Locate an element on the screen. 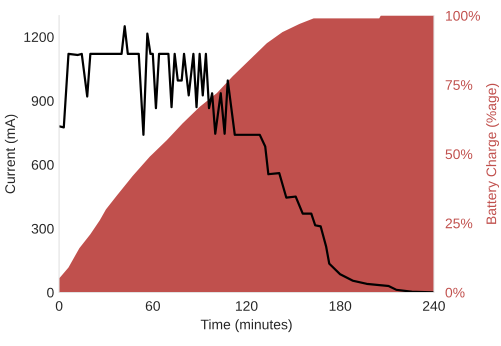  y-tick-label: 0 is located at coordinates (50, 293).